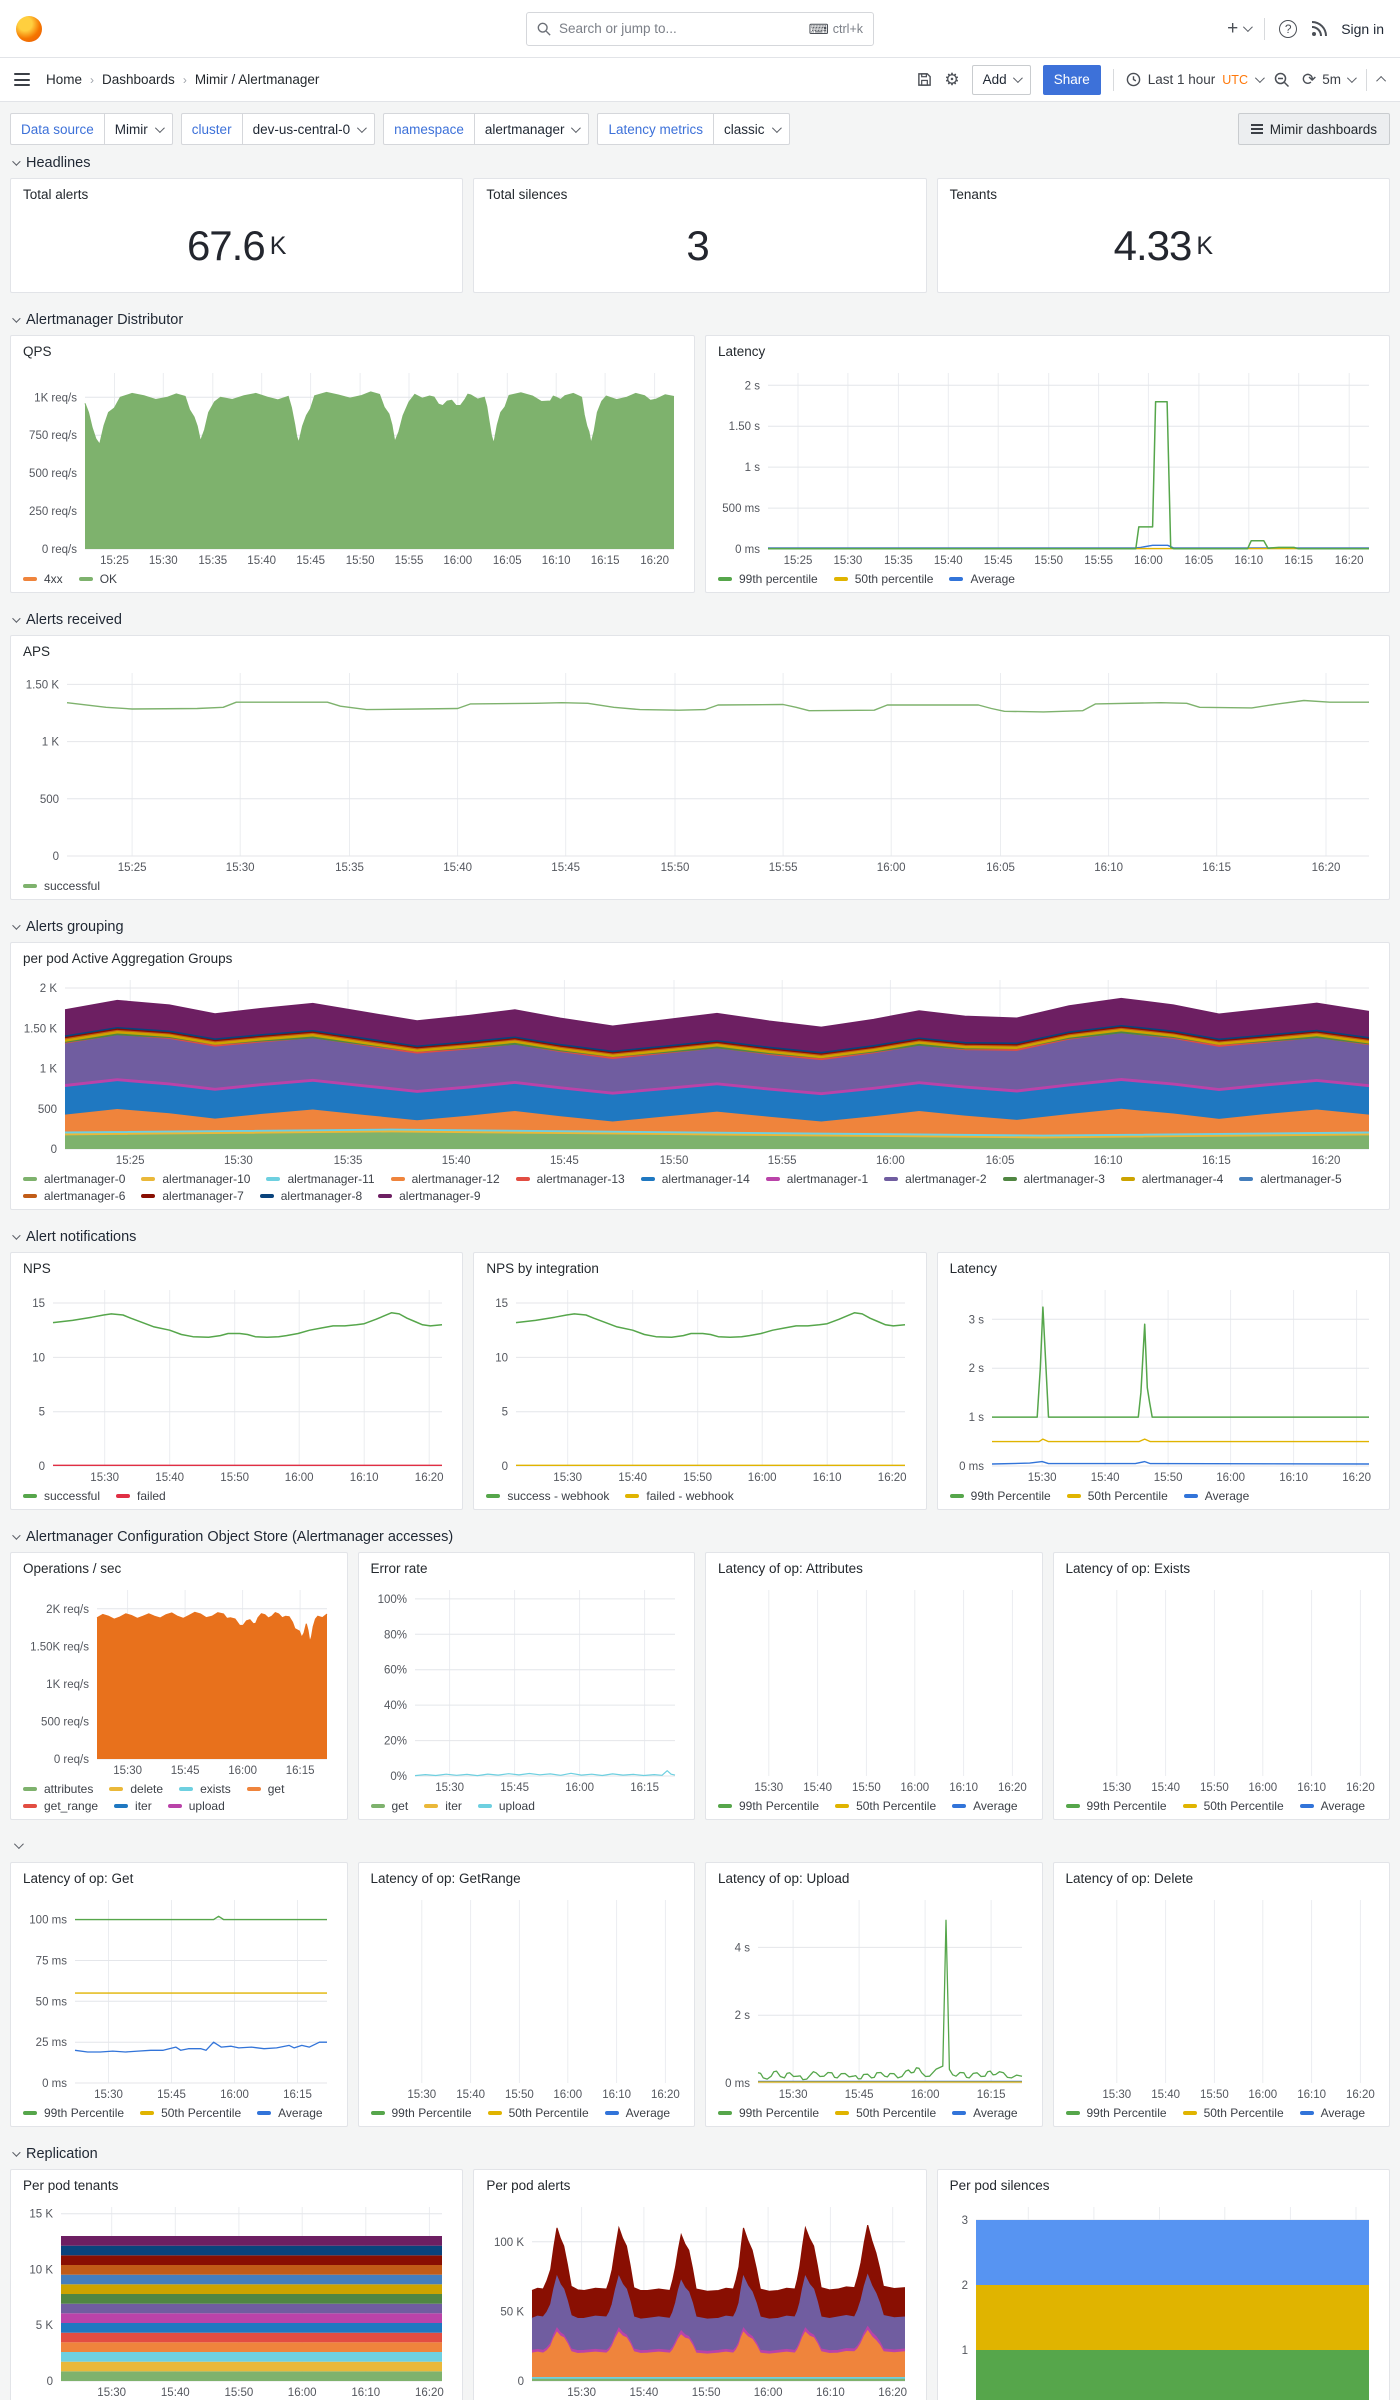  I want to click on latency-attributes-chart: 15:30 15:40 15:50 16:00 16:10 16:20, so click(874, 1688).